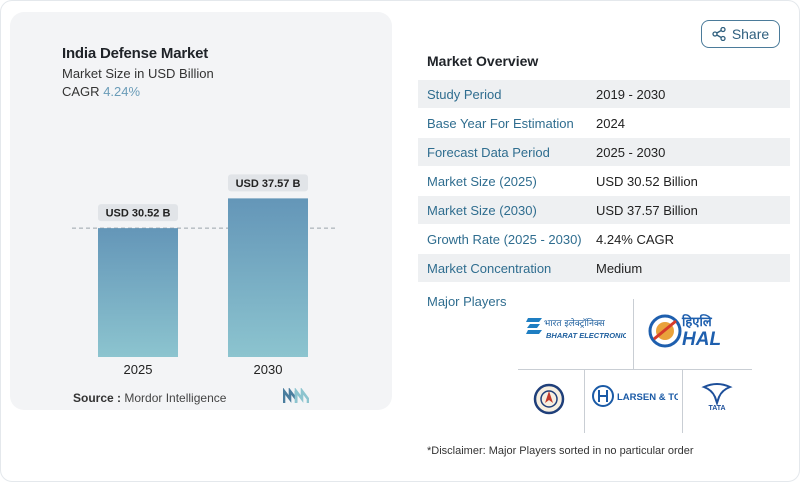 This screenshot has width=800, height=482. I want to click on share-label: Share, so click(750, 34).